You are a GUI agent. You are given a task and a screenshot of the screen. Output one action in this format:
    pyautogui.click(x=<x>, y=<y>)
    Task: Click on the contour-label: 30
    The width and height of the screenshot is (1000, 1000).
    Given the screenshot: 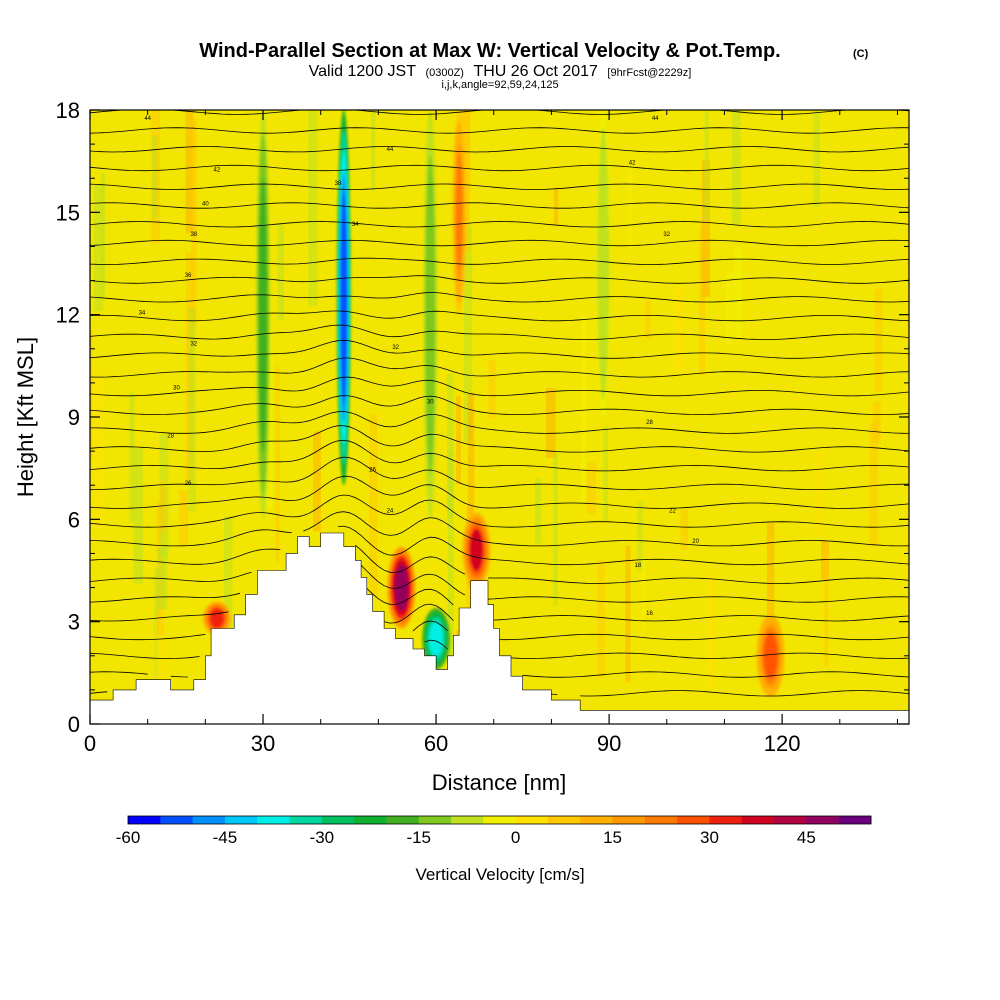 What is the action you would take?
    pyautogui.click(x=176, y=389)
    